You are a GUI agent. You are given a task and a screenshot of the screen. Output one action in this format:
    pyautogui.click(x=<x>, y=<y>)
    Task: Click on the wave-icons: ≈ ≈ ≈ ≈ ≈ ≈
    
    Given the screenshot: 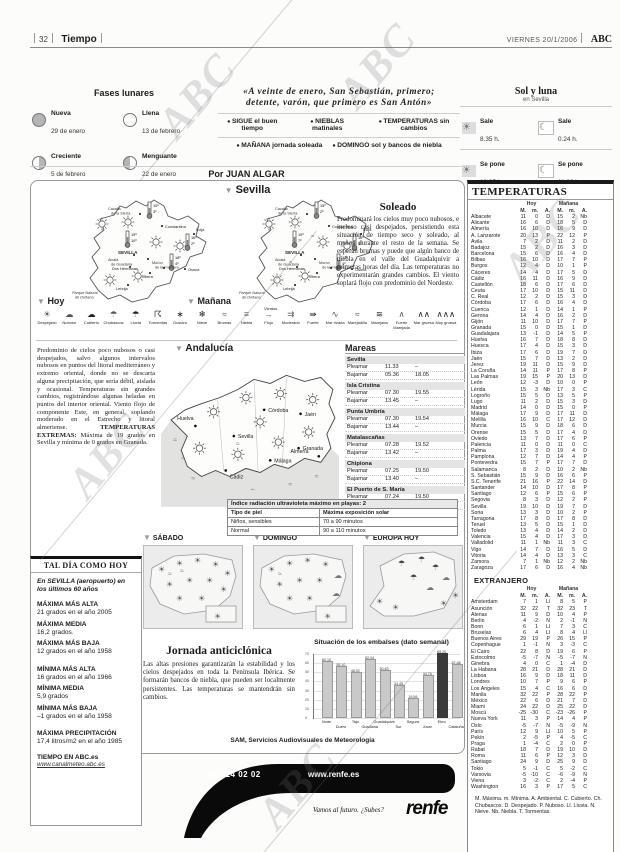 What is the action you would take?
    pyautogui.click(x=246, y=463)
    